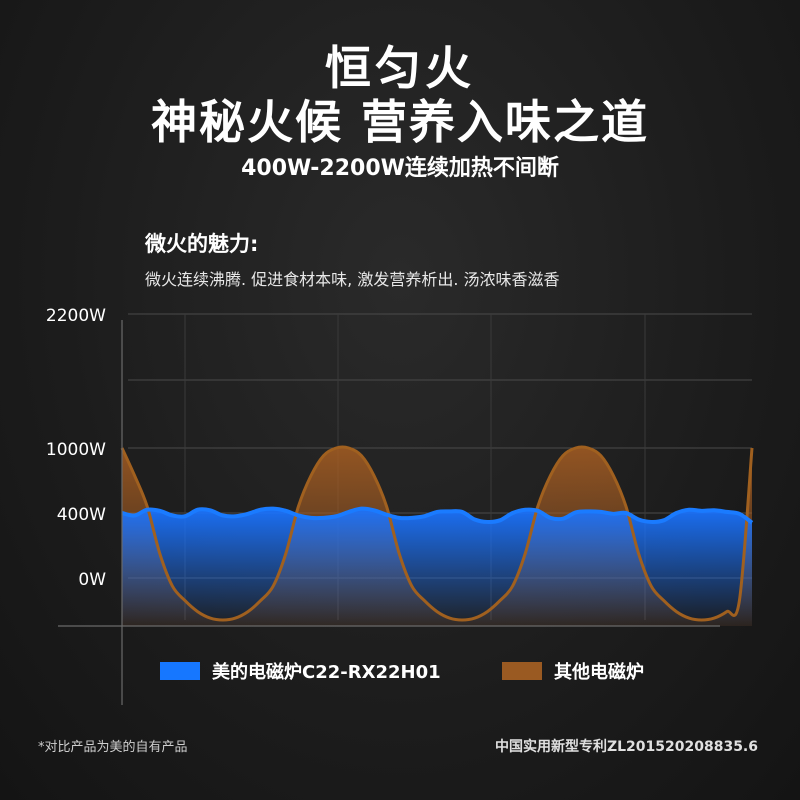  What do you see at coordinates (522, 671) in the screenshot?
I see `legend-swatch-other` at bounding box center [522, 671].